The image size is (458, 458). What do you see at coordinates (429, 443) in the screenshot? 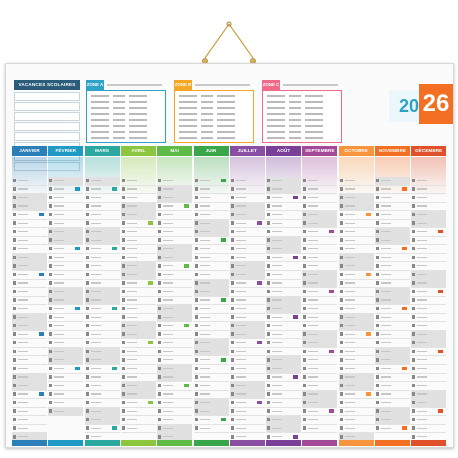
I see `month-footer` at bounding box center [429, 443].